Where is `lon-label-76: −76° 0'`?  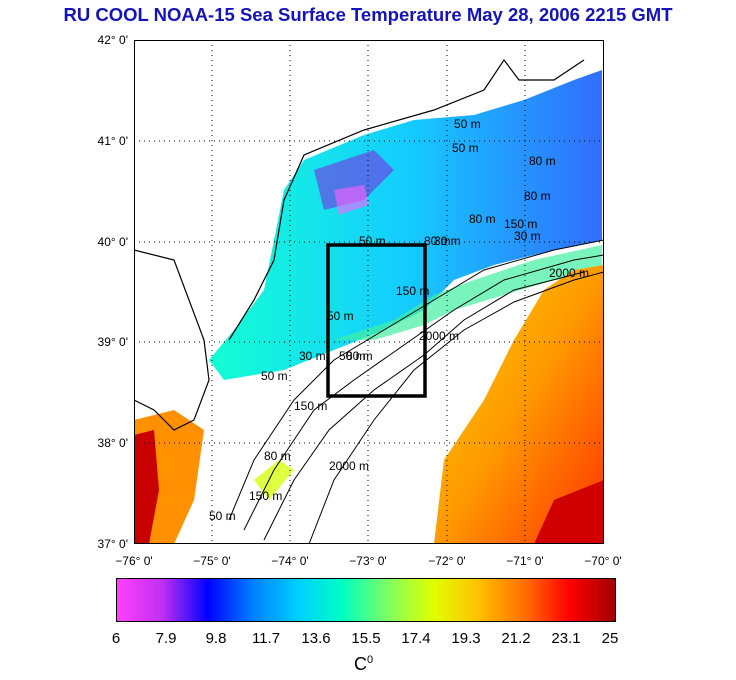
lon-label-76: −76° 0' is located at coordinates (134, 561).